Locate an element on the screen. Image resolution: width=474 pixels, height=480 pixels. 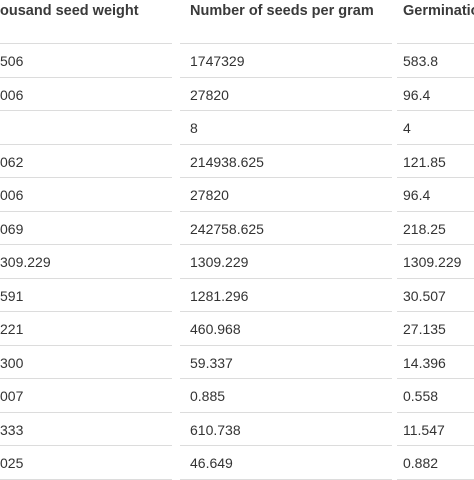
table-cell: 583.8 is located at coordinates (421, 61).